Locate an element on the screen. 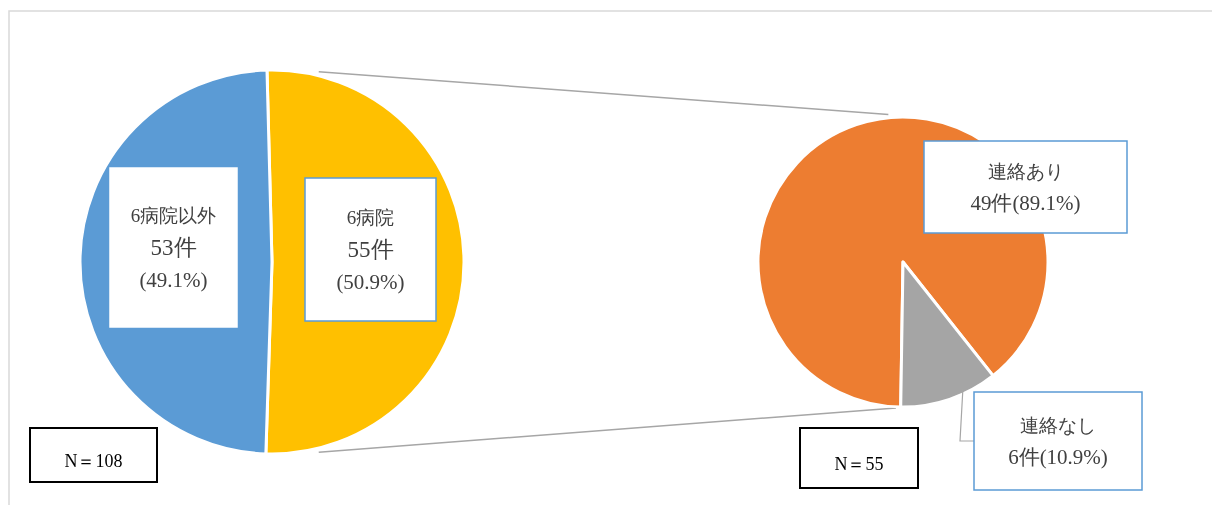  data-label: 55件 (50.9%) is located at coordinates (370, 265).